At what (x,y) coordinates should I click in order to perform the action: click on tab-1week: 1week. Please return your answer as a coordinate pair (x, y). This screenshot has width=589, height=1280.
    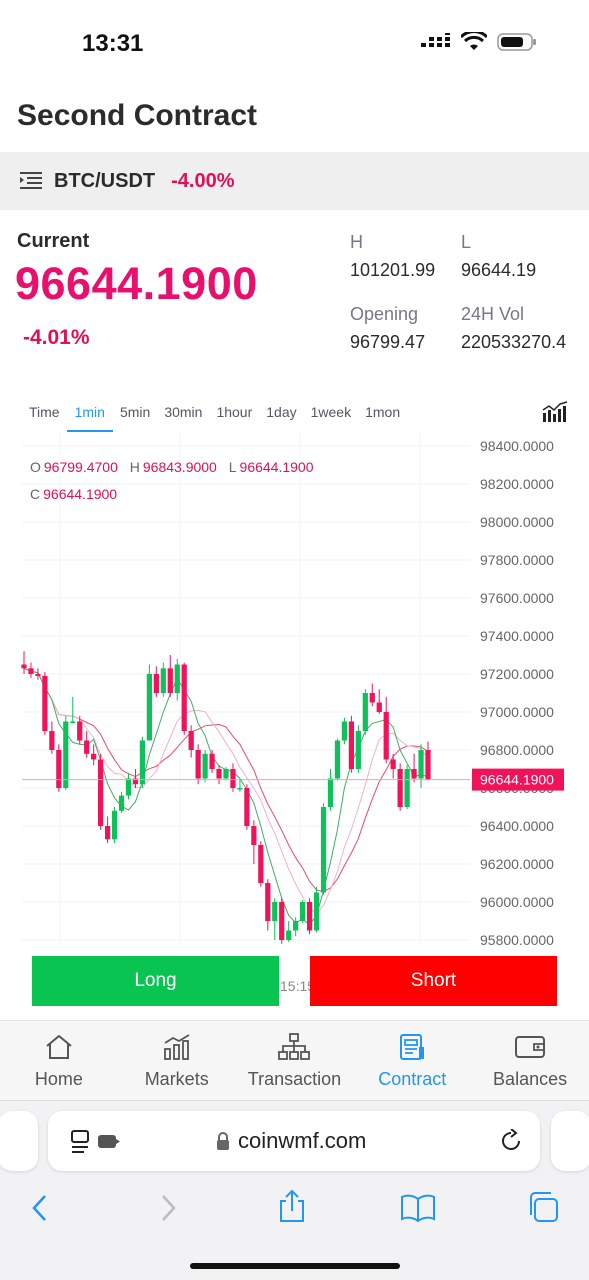
    Looking at the image, I should click on (331, 412).